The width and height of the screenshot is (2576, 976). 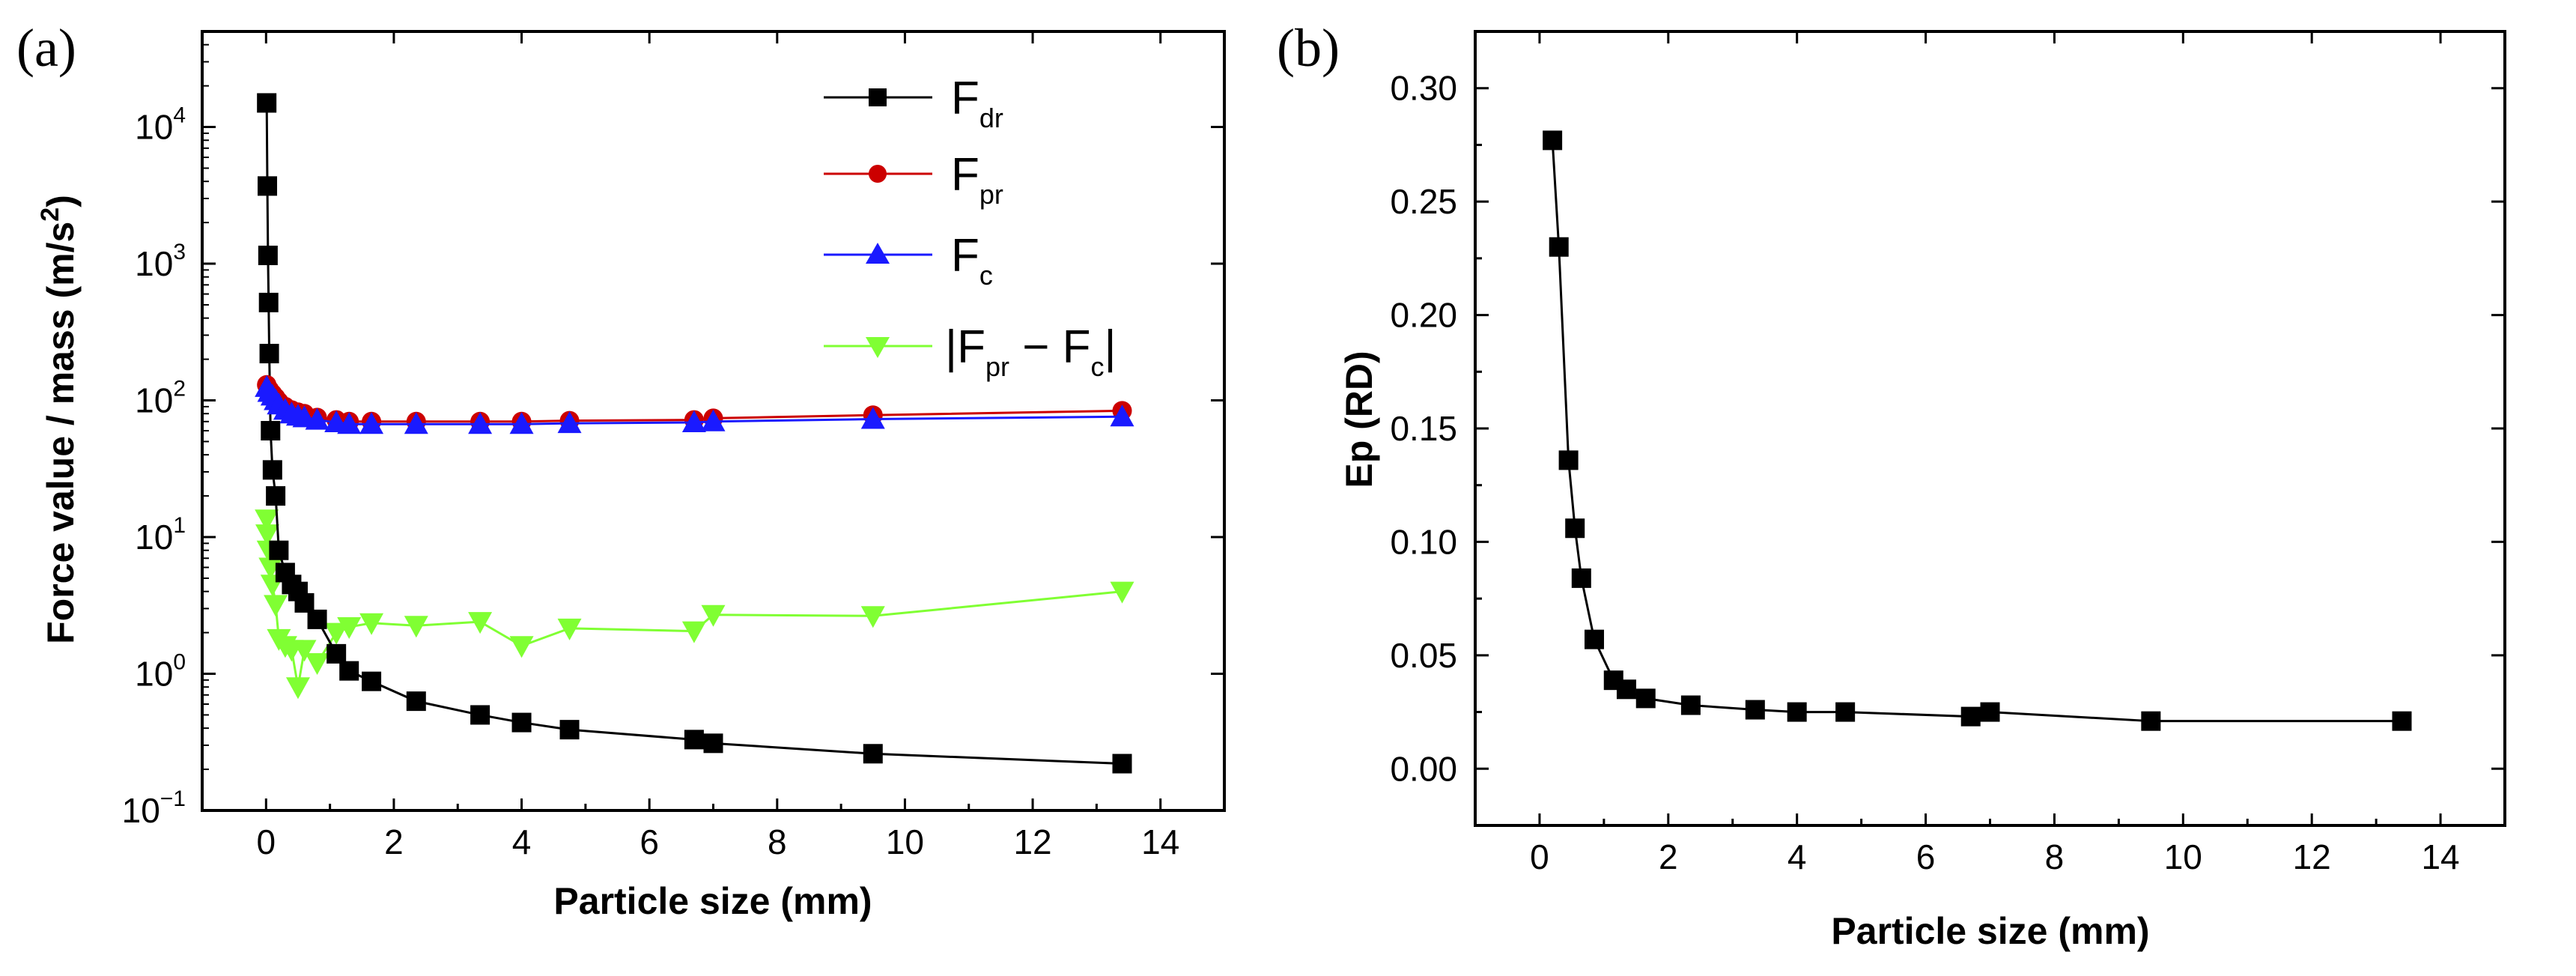 What do you see at coordinates (179, 115) in the screenshot?
I see `panel-a-y-tick-exp: 4` at bounding box center [179, 115].